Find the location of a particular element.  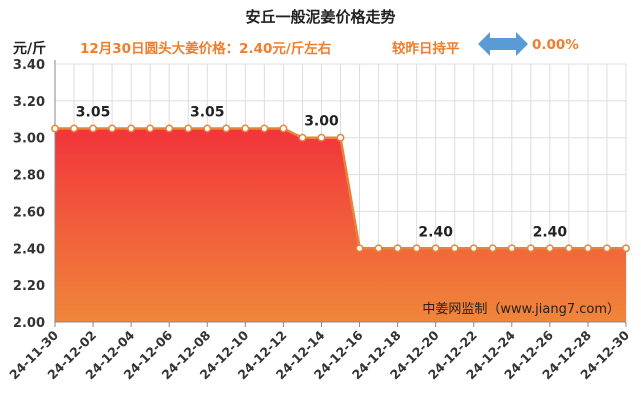

change-percent: 0.00% is located at coordinates (555, 45).